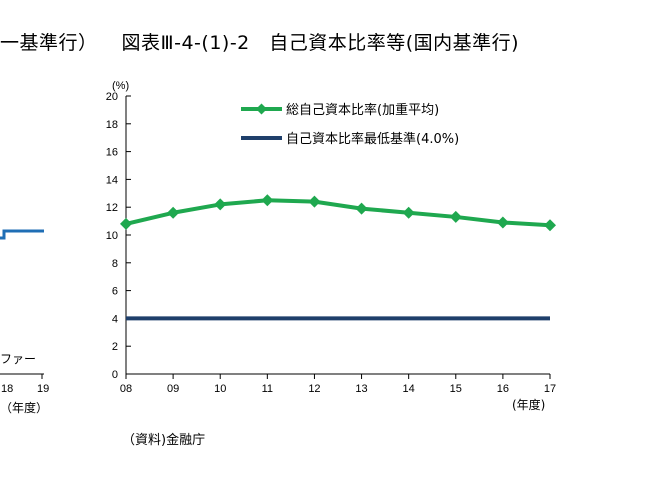  I want to click on page-title: 一基準行） 図表Ⅲ-4-(1)-2 自己資本比率等(国内基準行), so click(259, 41).